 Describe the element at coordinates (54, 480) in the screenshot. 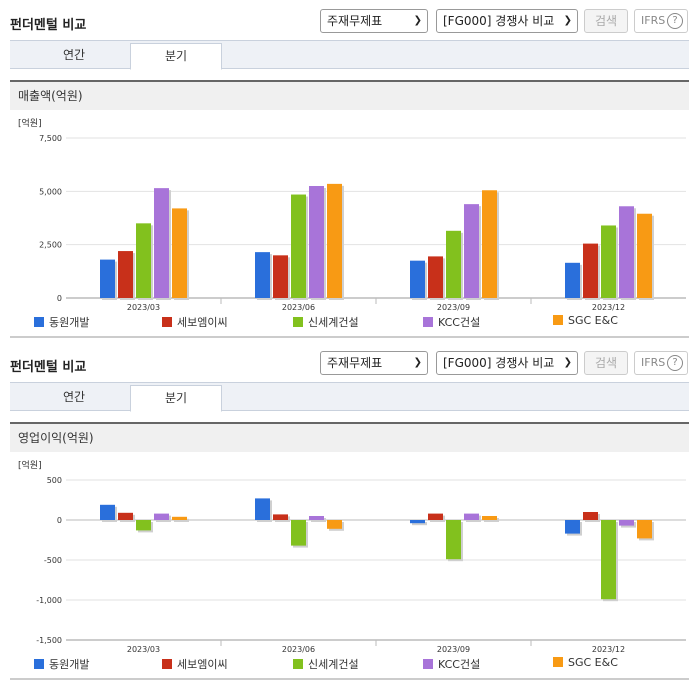

I see `y-tick-label: 500` at that location.